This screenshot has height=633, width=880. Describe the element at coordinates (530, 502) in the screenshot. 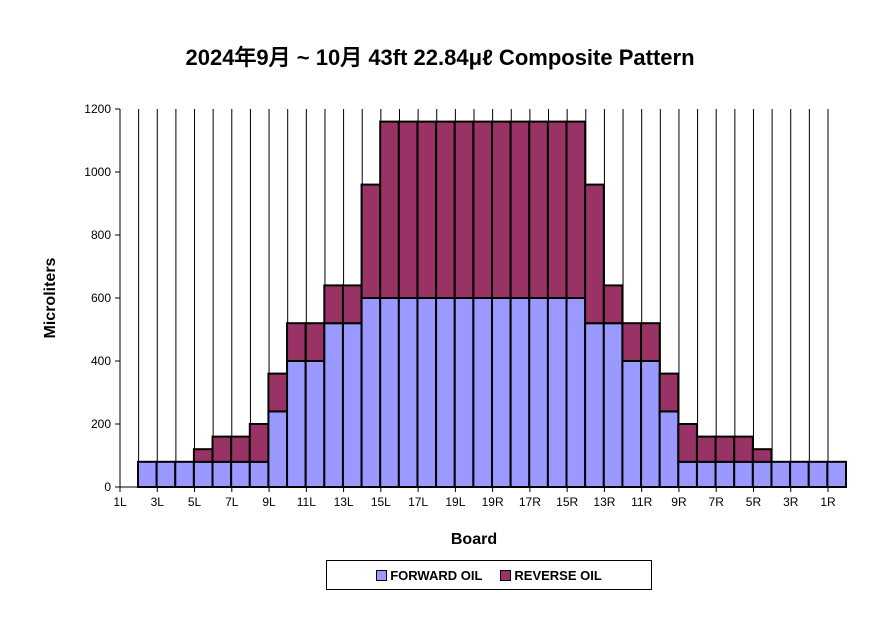

I see `x-tick-label: 17R` at that location.